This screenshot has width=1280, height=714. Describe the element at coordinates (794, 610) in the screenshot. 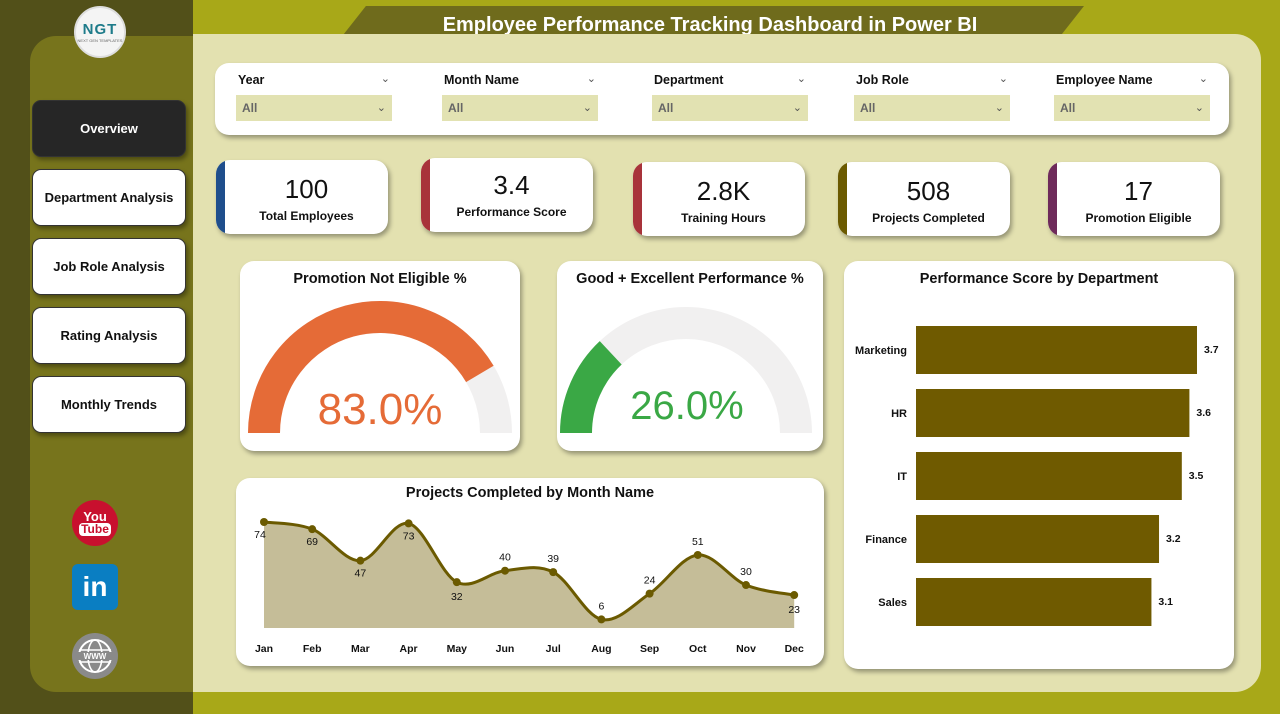

I see `data-label: 23` at that location.